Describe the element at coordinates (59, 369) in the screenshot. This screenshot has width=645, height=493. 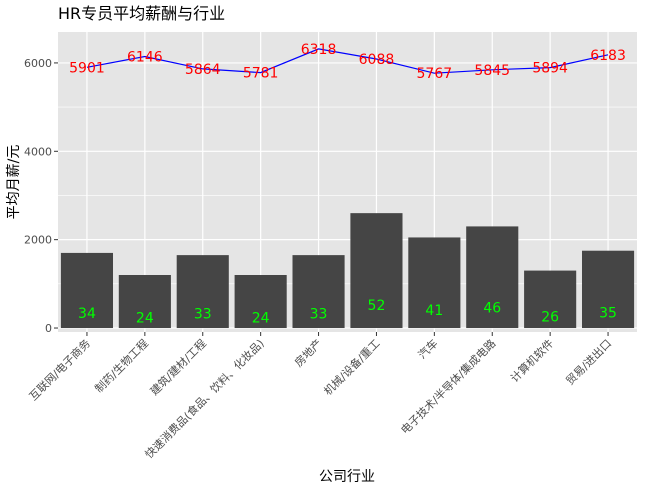
I see `x-tick-label: 互联网/电子商务` at that location.